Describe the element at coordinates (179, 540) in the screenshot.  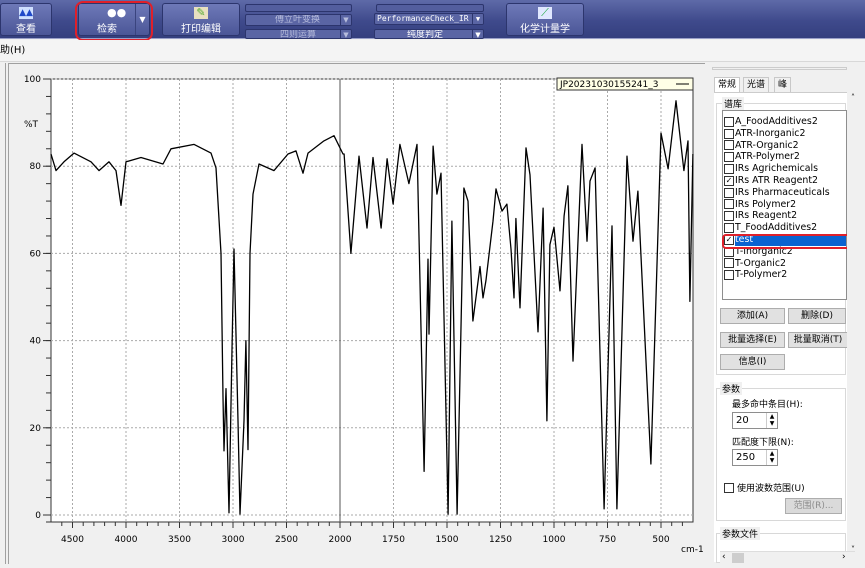
I see `x-tick-label: 3500` at that location.